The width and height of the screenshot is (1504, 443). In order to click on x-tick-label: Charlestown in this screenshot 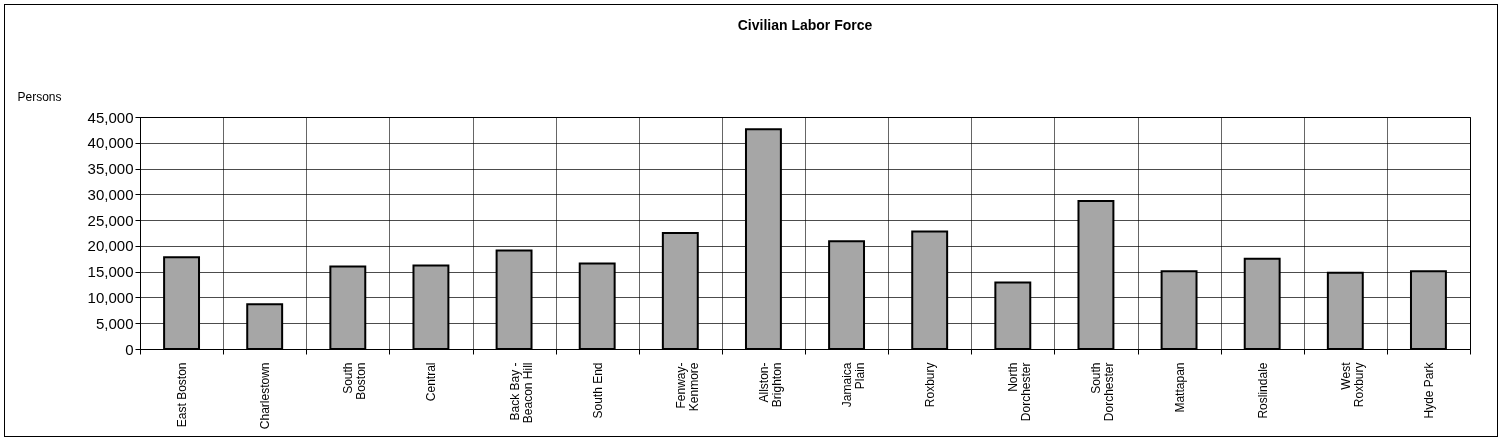, I will do `click(265, 396)`.